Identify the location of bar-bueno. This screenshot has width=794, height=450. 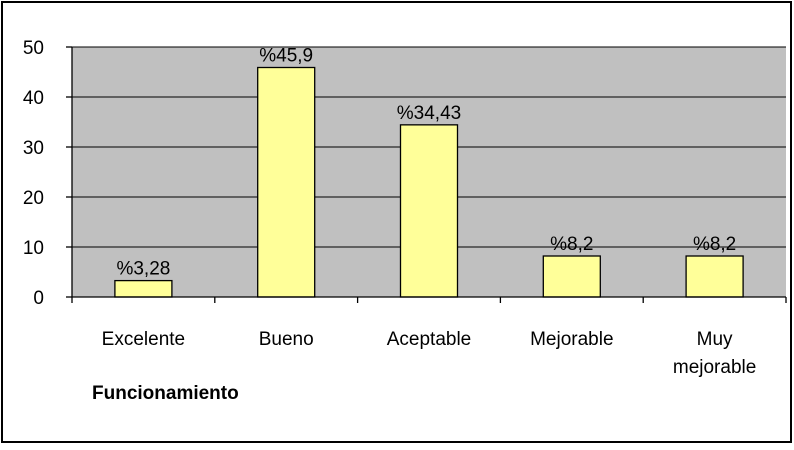
(286, 182).